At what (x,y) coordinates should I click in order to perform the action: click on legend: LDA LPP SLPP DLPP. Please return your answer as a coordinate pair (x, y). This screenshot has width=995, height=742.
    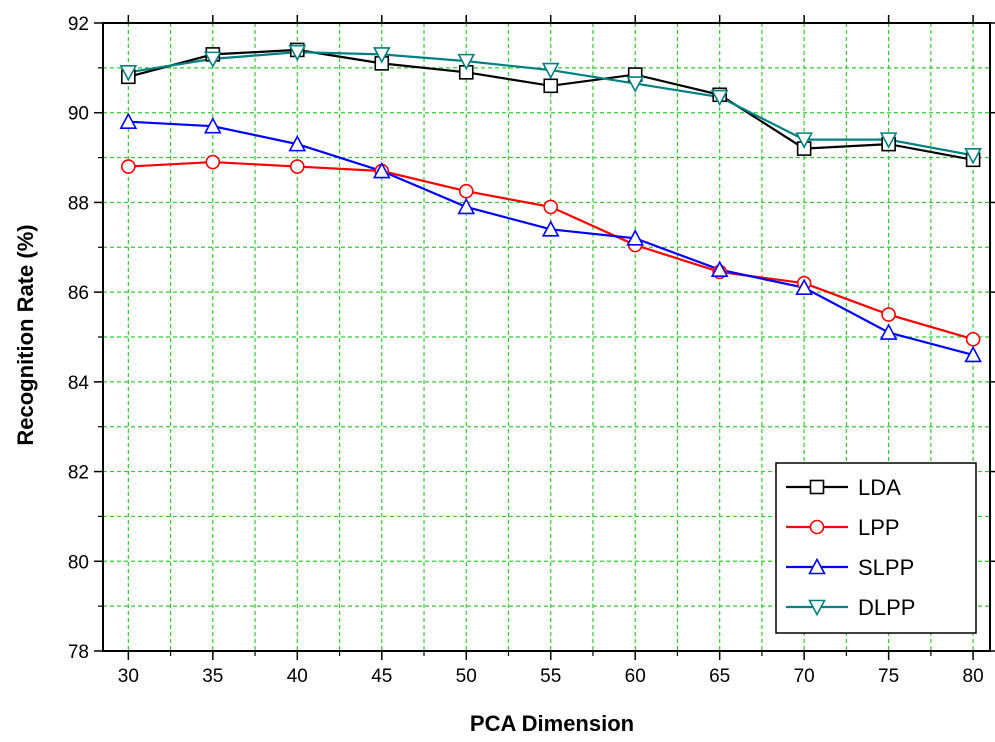
    Looking at the image, I should click on (876, 548).